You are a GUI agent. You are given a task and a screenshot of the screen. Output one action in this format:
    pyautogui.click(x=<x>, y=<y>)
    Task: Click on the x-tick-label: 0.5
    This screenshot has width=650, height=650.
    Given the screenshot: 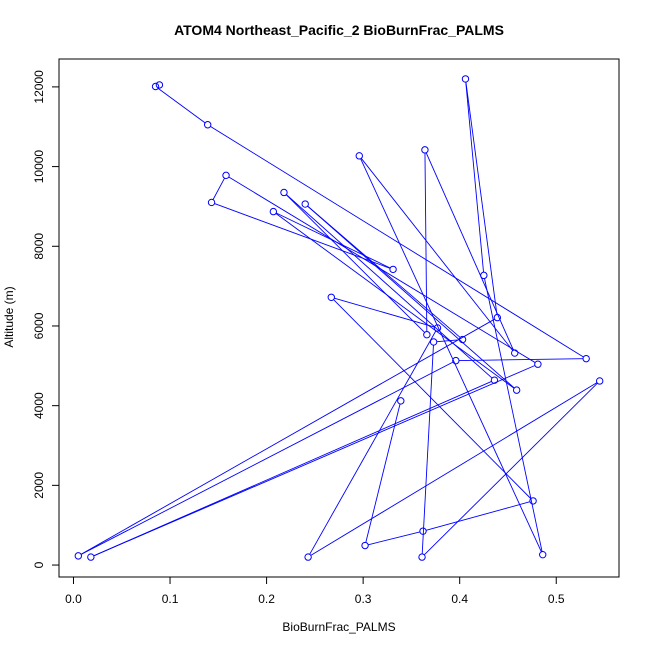 What is the action you would take?
    pyautogui.click(x=556, y=599)
    